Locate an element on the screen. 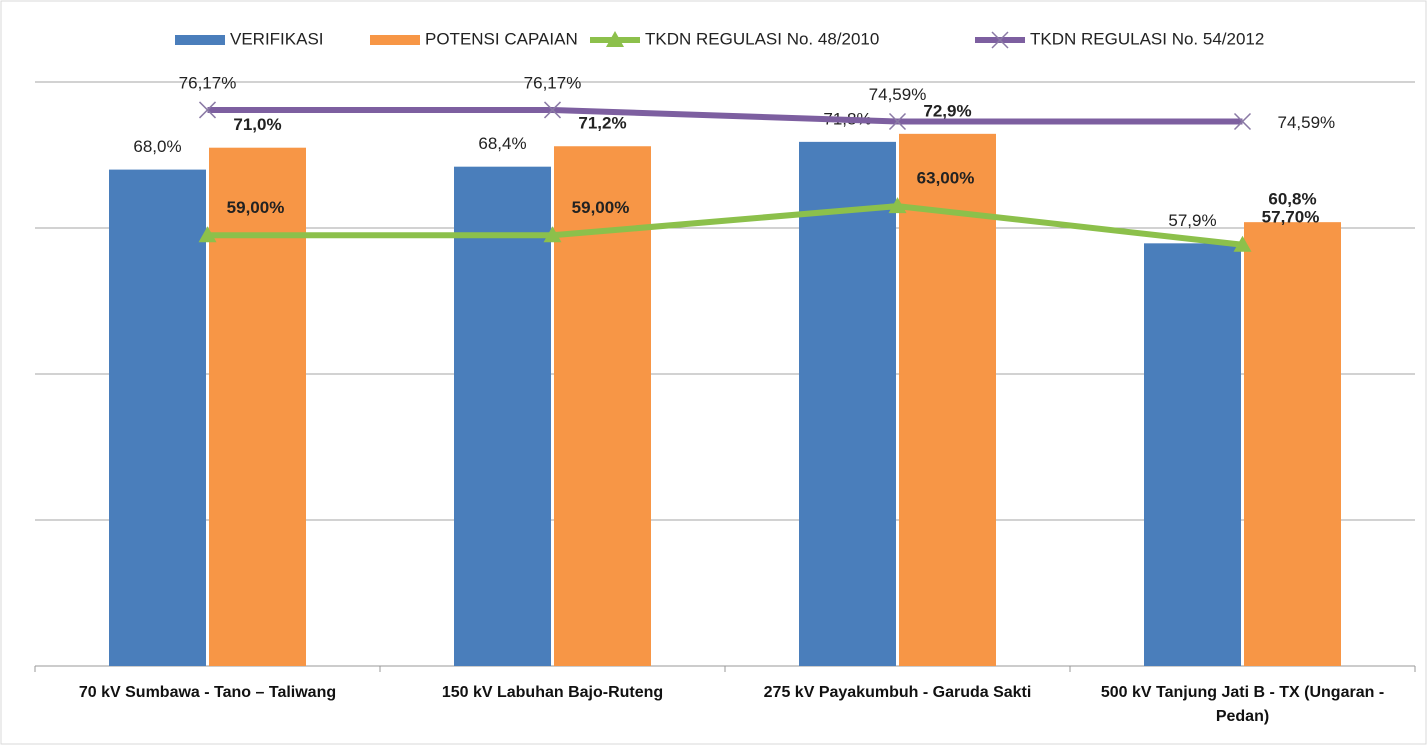  x-tick-label: 150 kV Labuhan Bajo-Ruteng is located at coordinates (552, 692).